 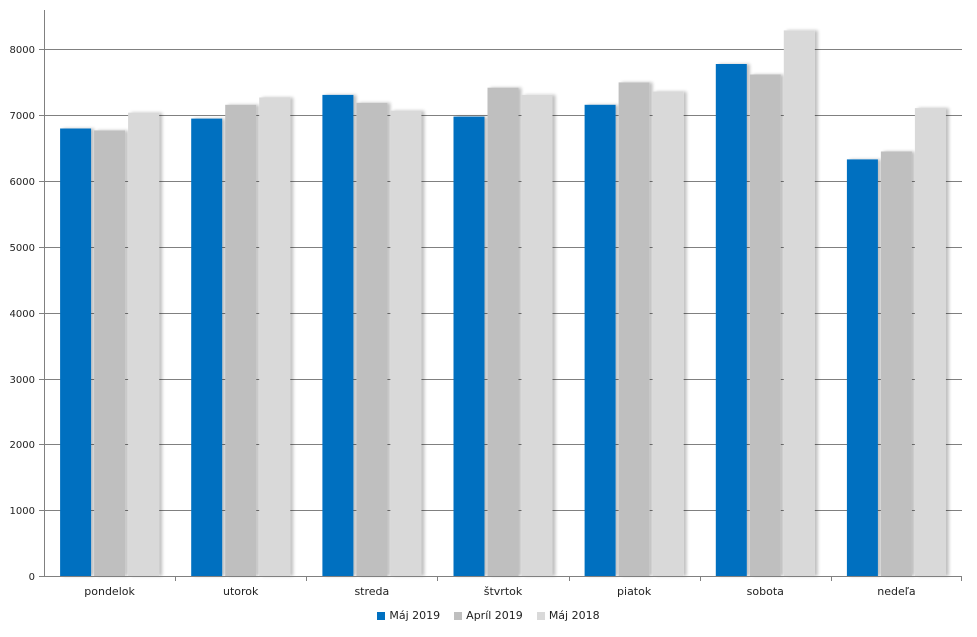 I want to click on legend-label: Apríl 2019, so click(x=494, y=615).